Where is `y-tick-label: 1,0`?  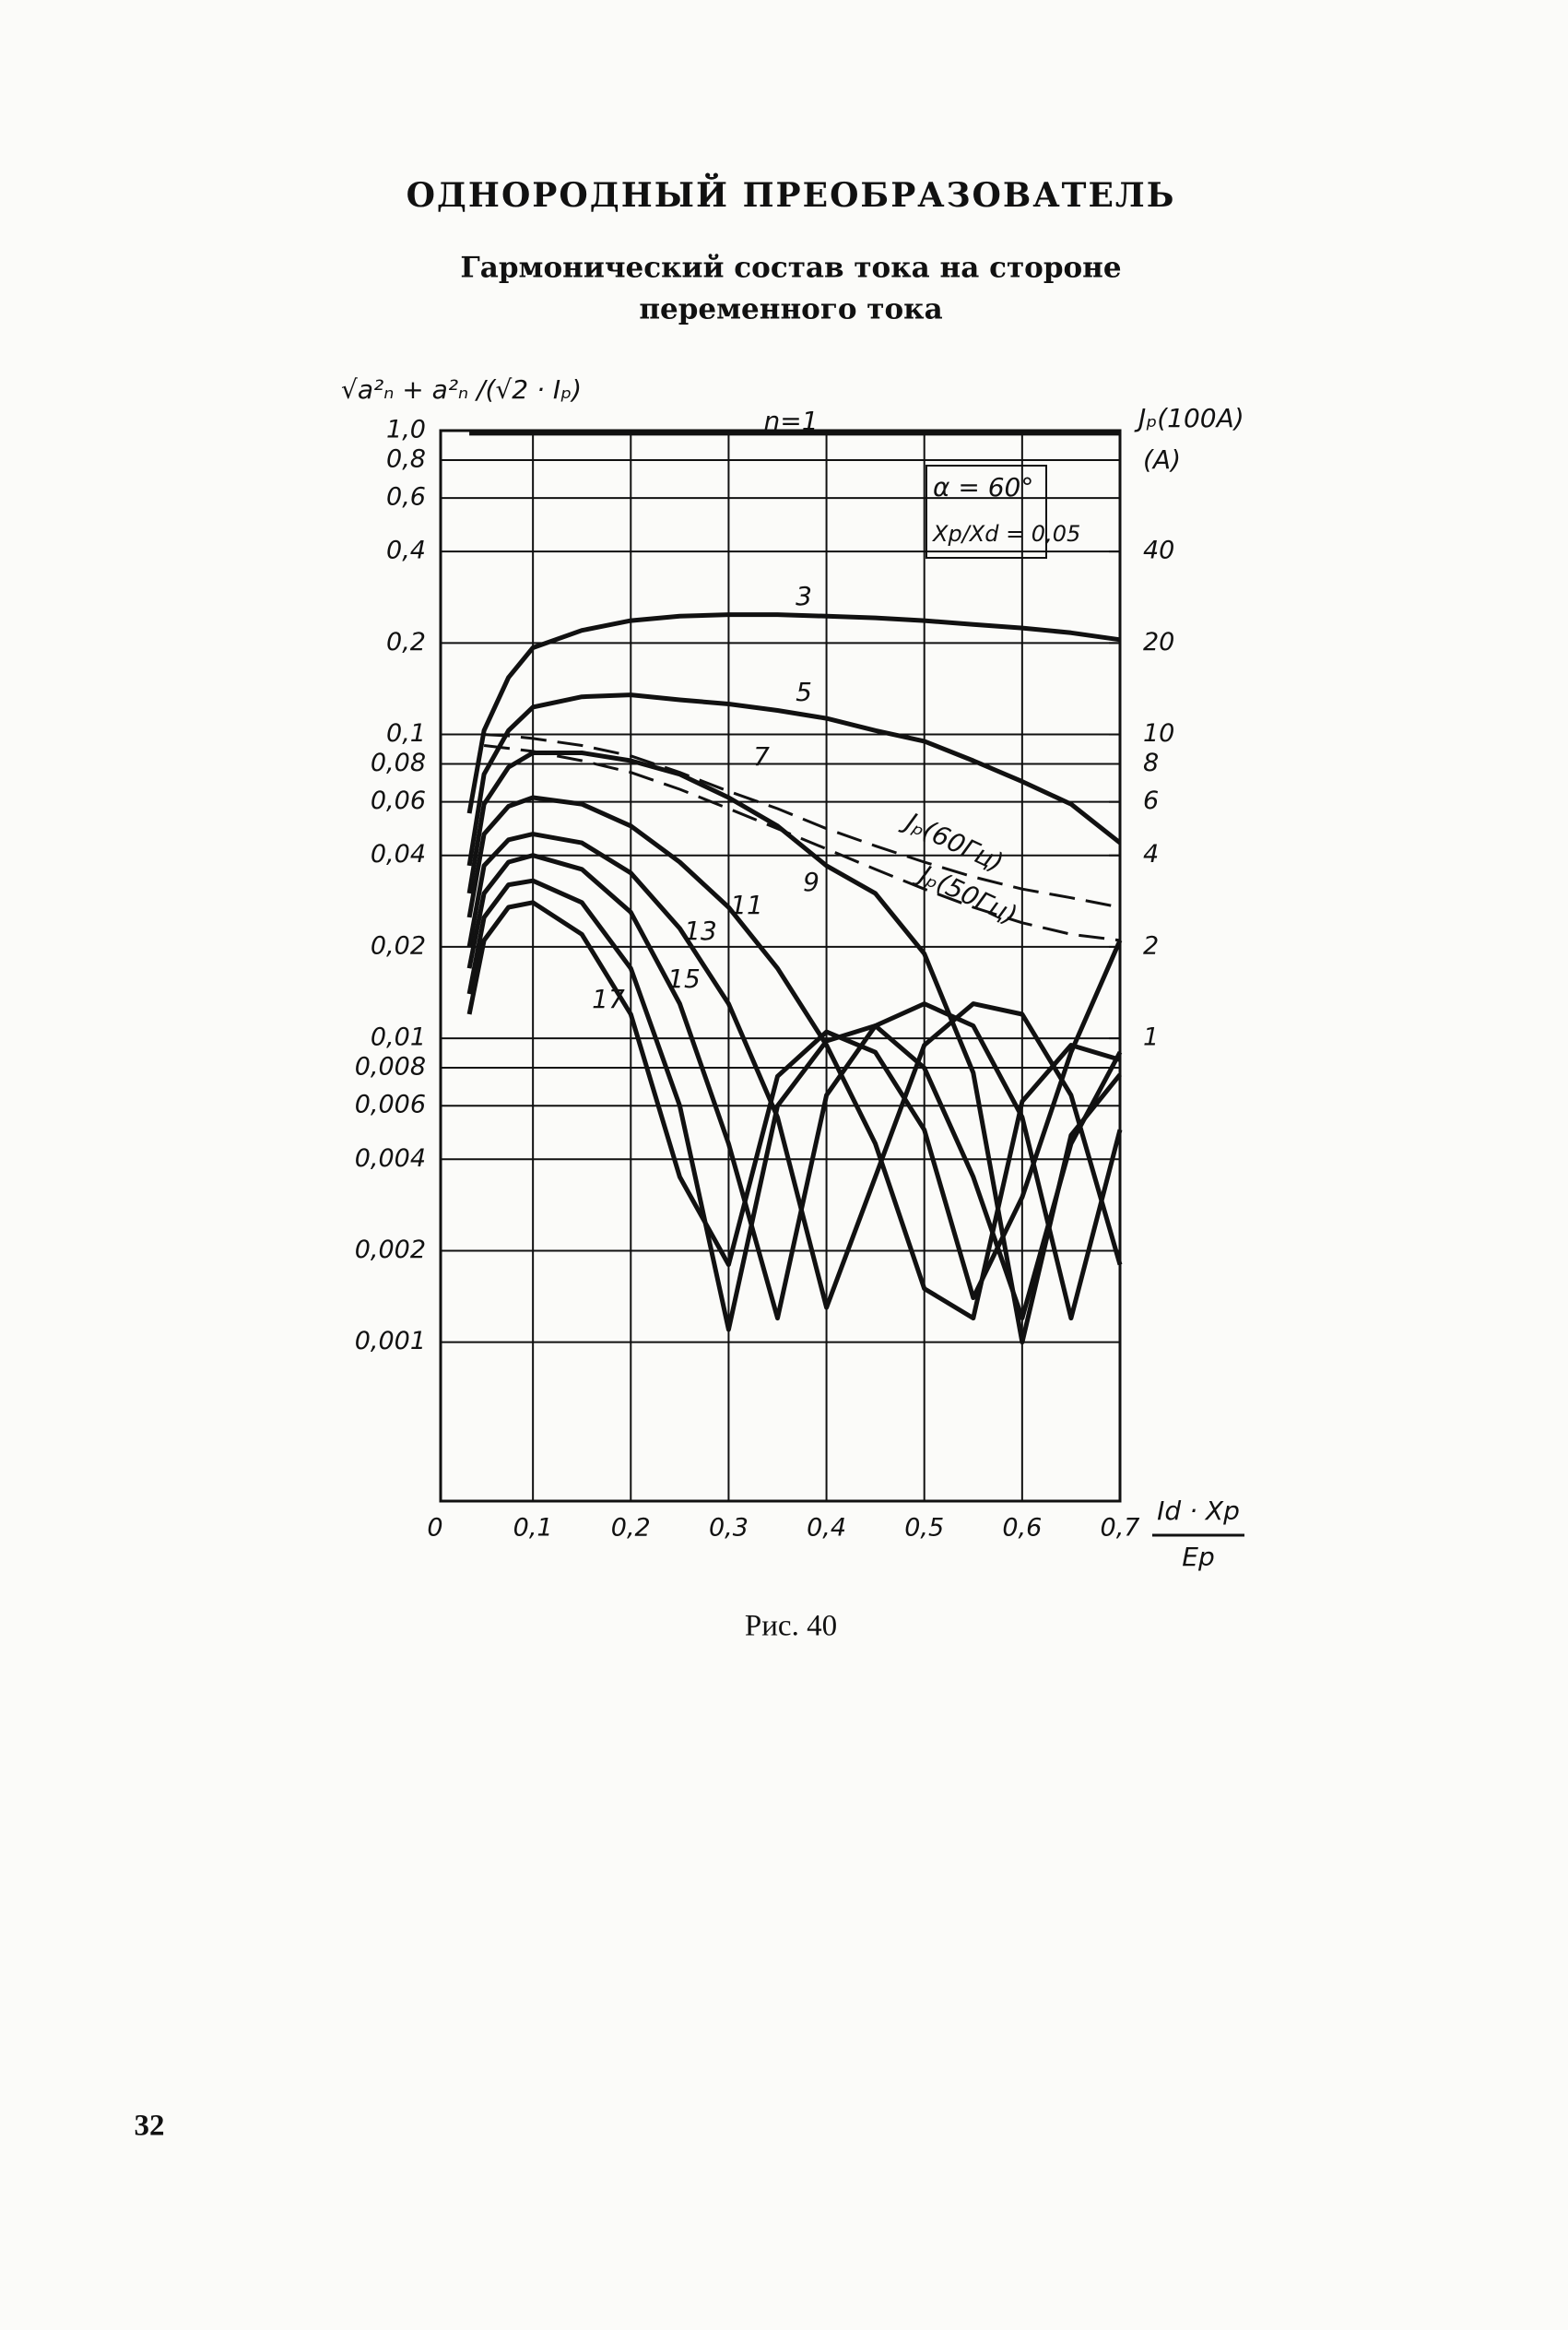
y-tick-label: 1,0 is located at coordinates (406, 430).